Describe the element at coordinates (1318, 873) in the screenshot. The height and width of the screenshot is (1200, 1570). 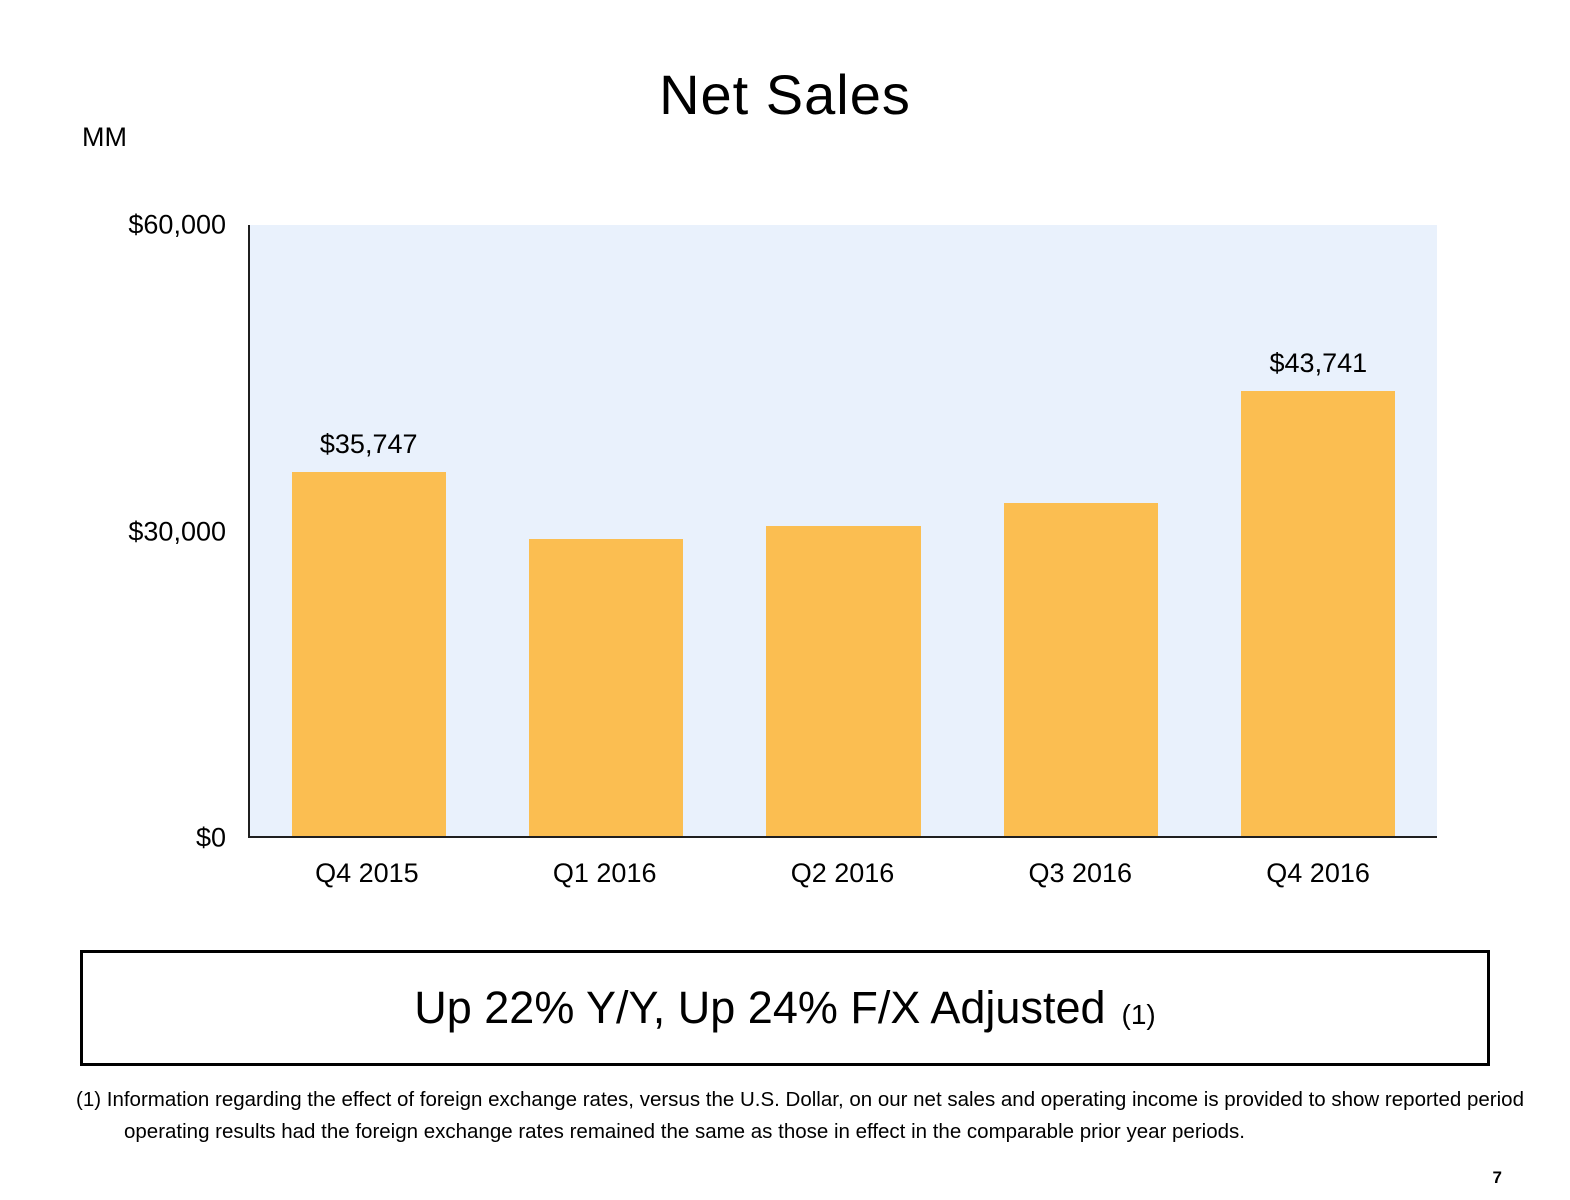
I see `x-axis-label: Q4 2016` at that location.